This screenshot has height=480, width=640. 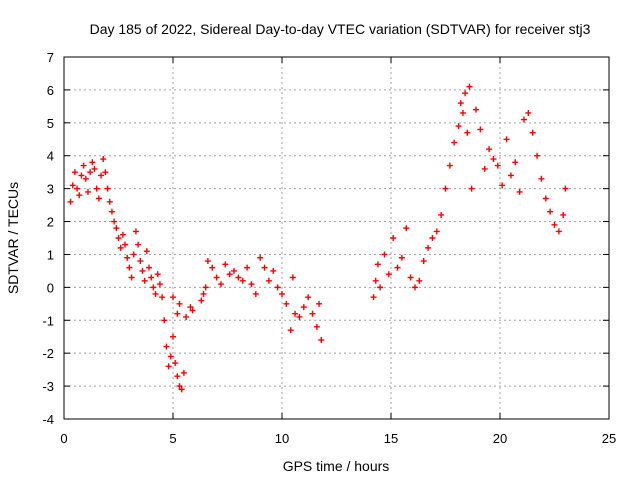 I want to click on y-tick-label: 5, so click(x=50, y=123).